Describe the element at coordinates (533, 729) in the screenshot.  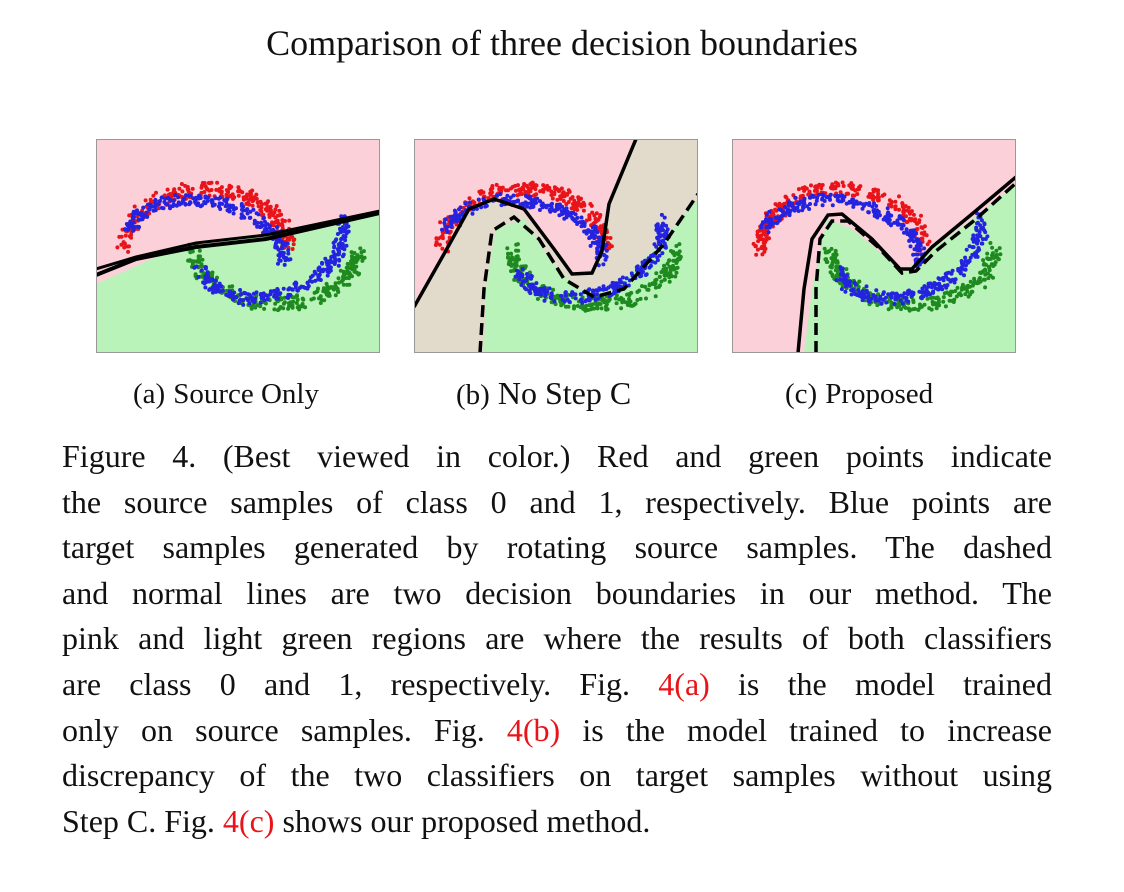
I see `figure-4b-link: 4(b)` at that location.